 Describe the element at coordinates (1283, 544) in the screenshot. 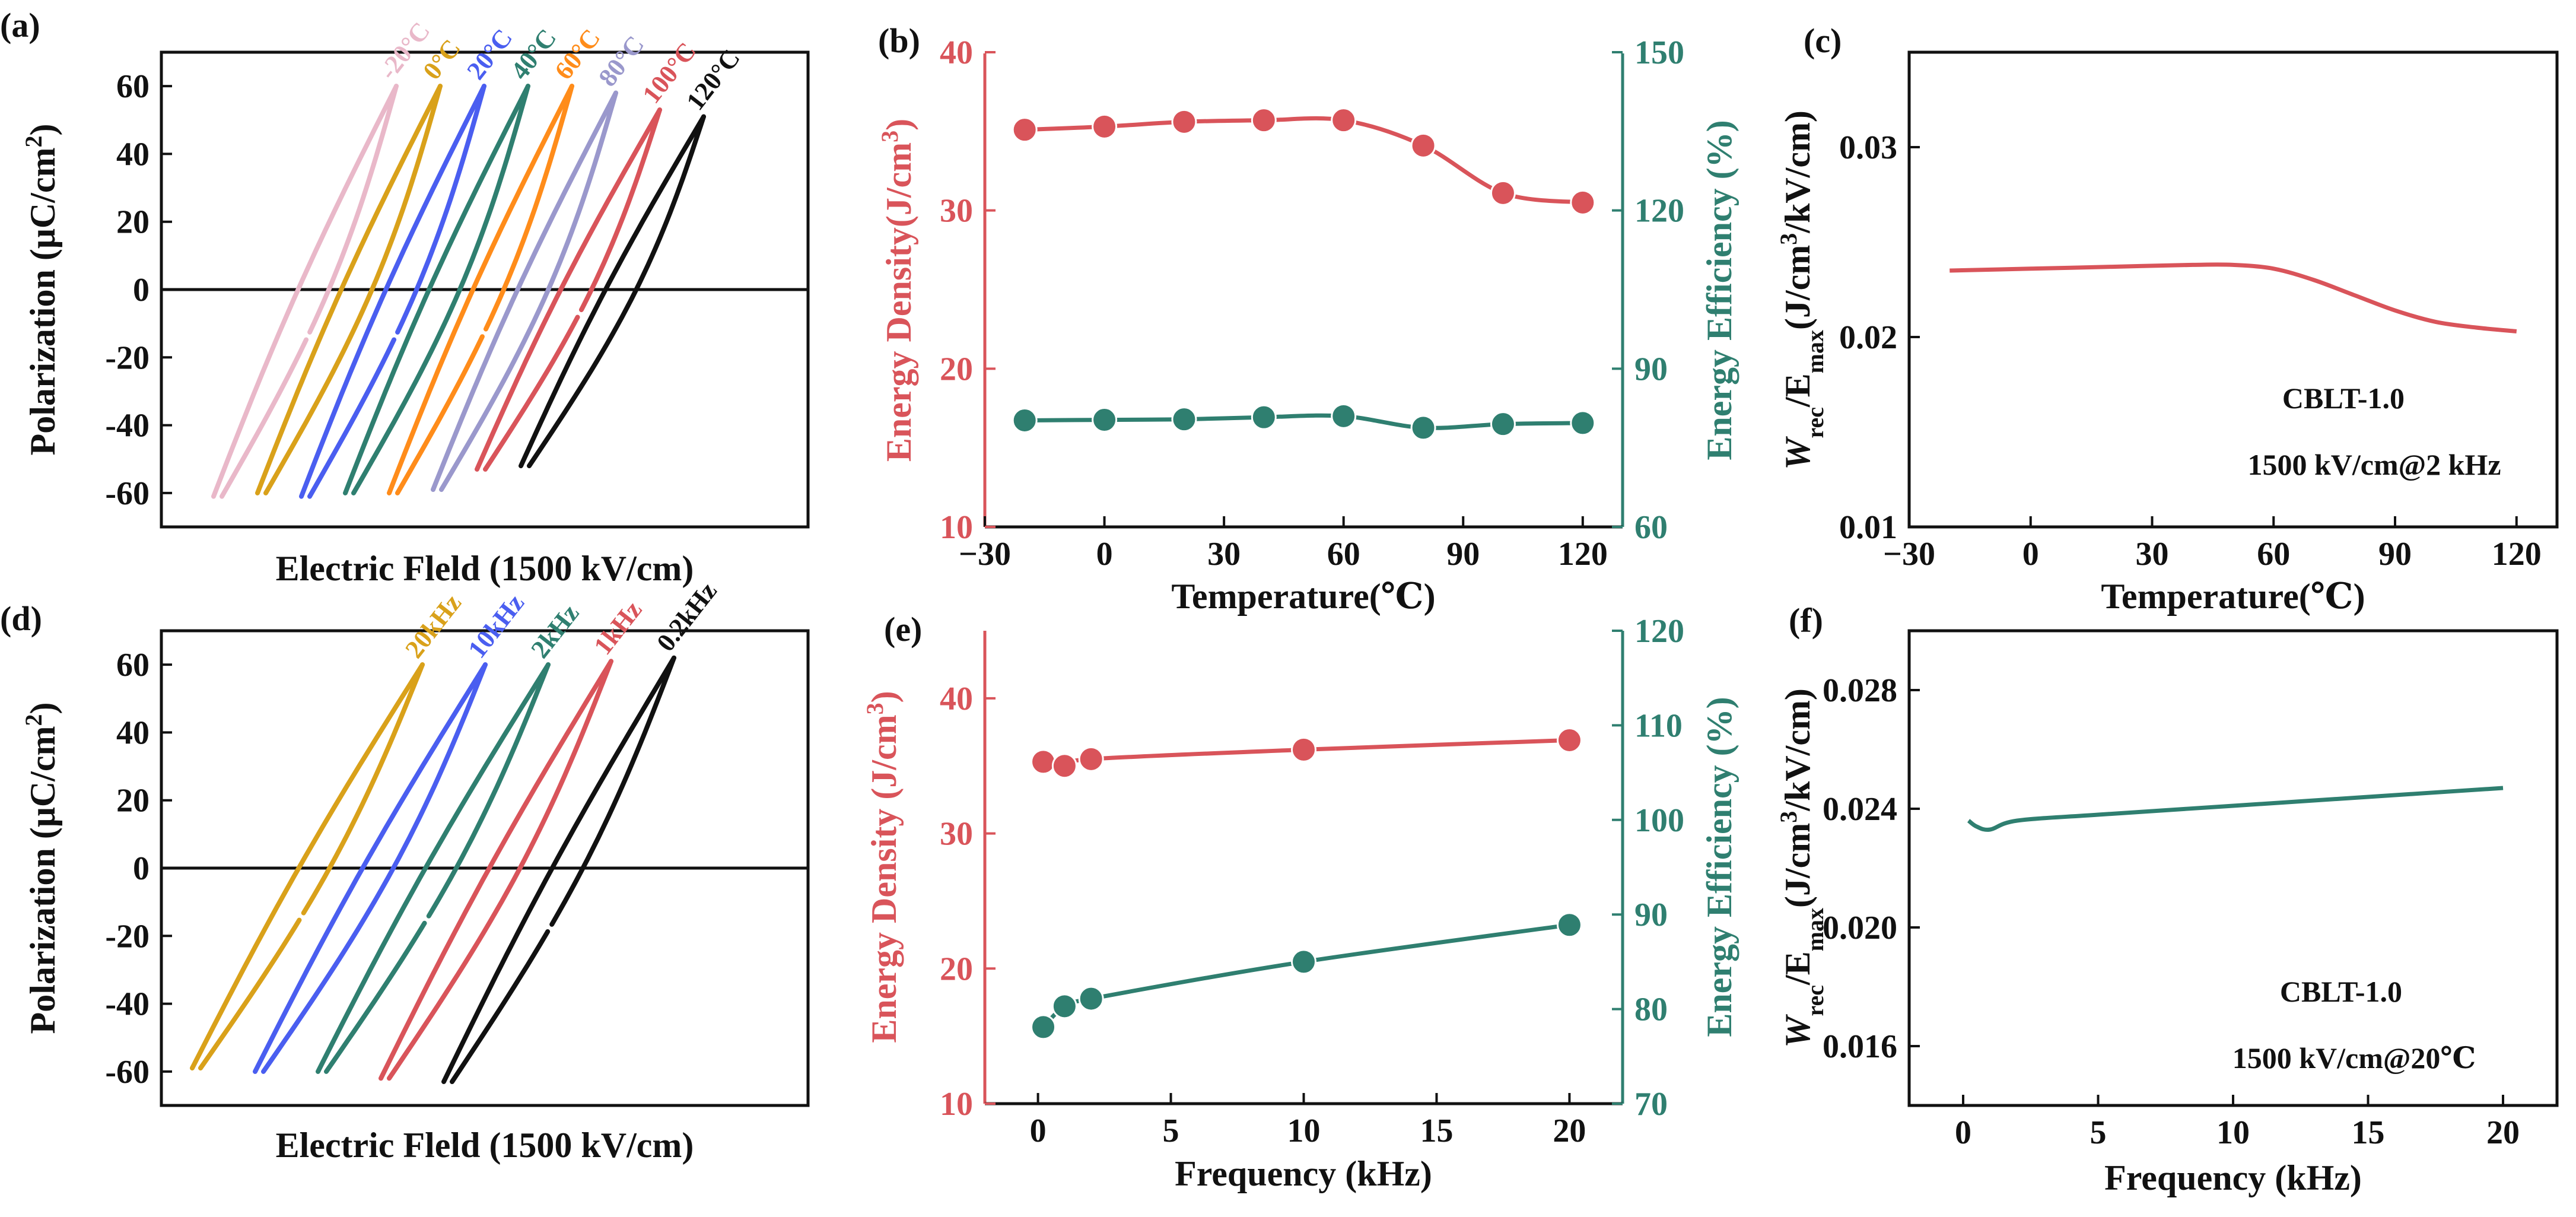

I see `panel-b-x-ticks: −30 0 30 60 90 120` at that location.